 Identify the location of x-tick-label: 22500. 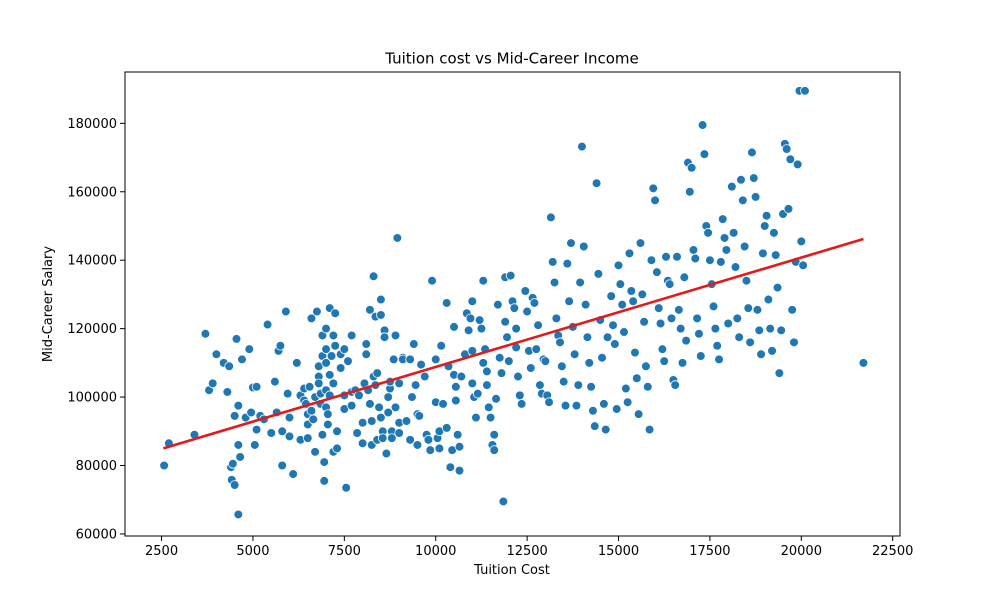
(892, 551).